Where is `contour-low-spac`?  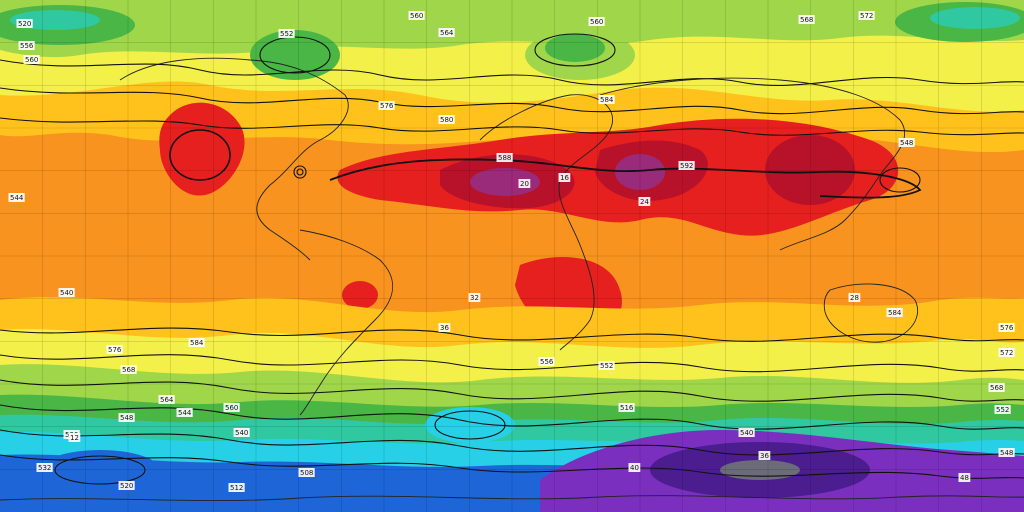 contour-low-spac is located at coordinates (100, 470).